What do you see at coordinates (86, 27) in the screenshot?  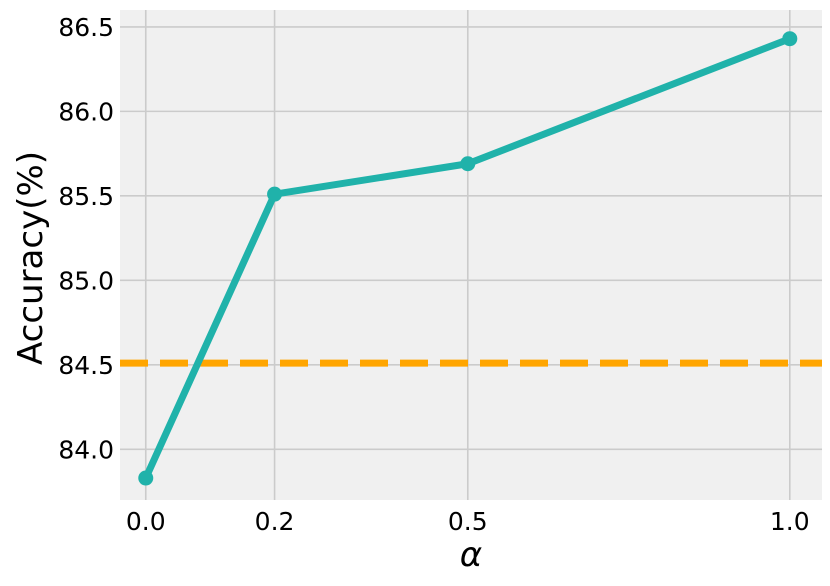 I see `y-tick-label: 86.5` at bounding box center [86, 27].